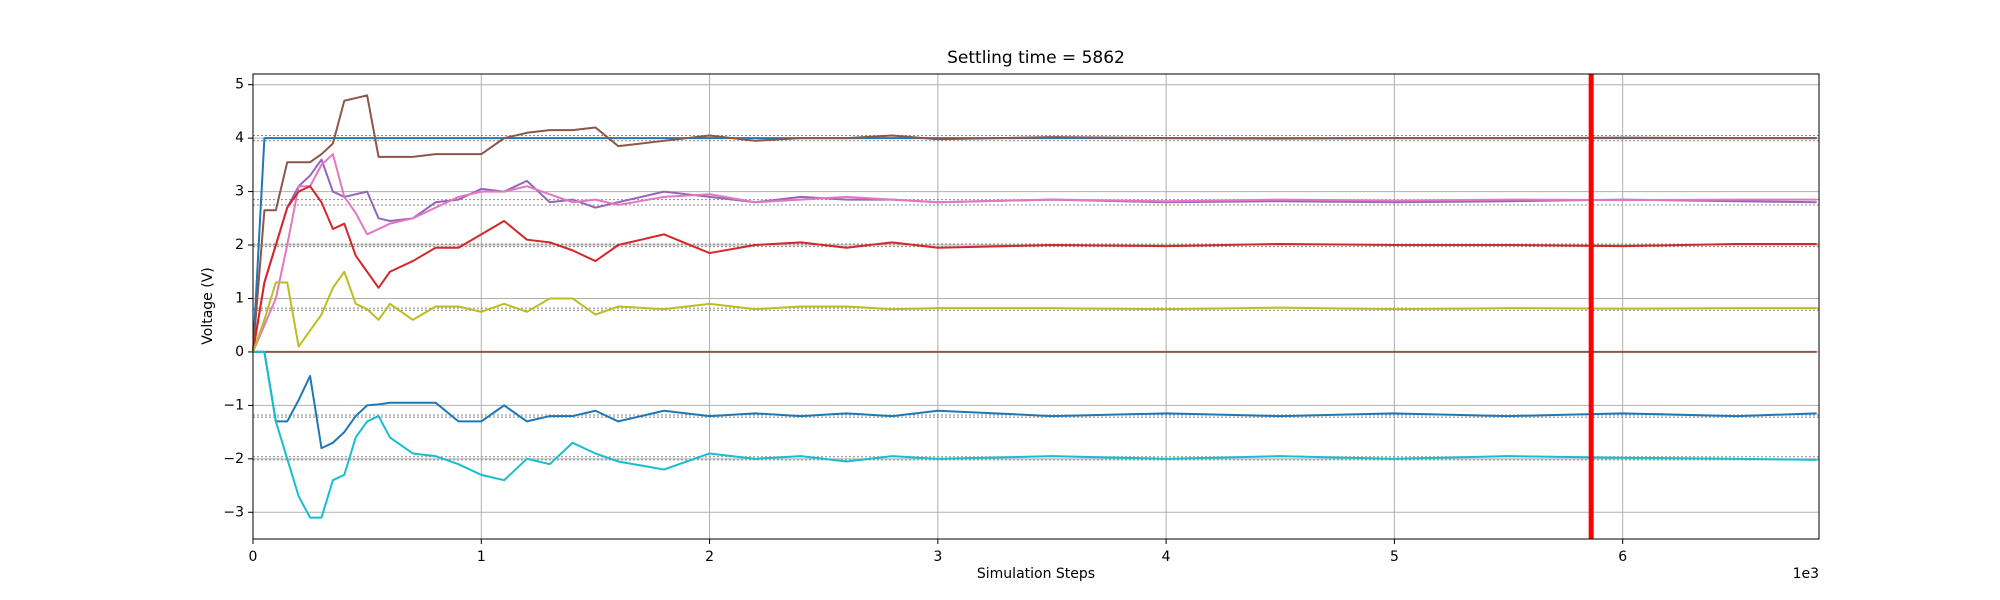  Describe the element at coordinates (1394, 557) in the screenshot. I see `x-tick-label: 5` at that location.